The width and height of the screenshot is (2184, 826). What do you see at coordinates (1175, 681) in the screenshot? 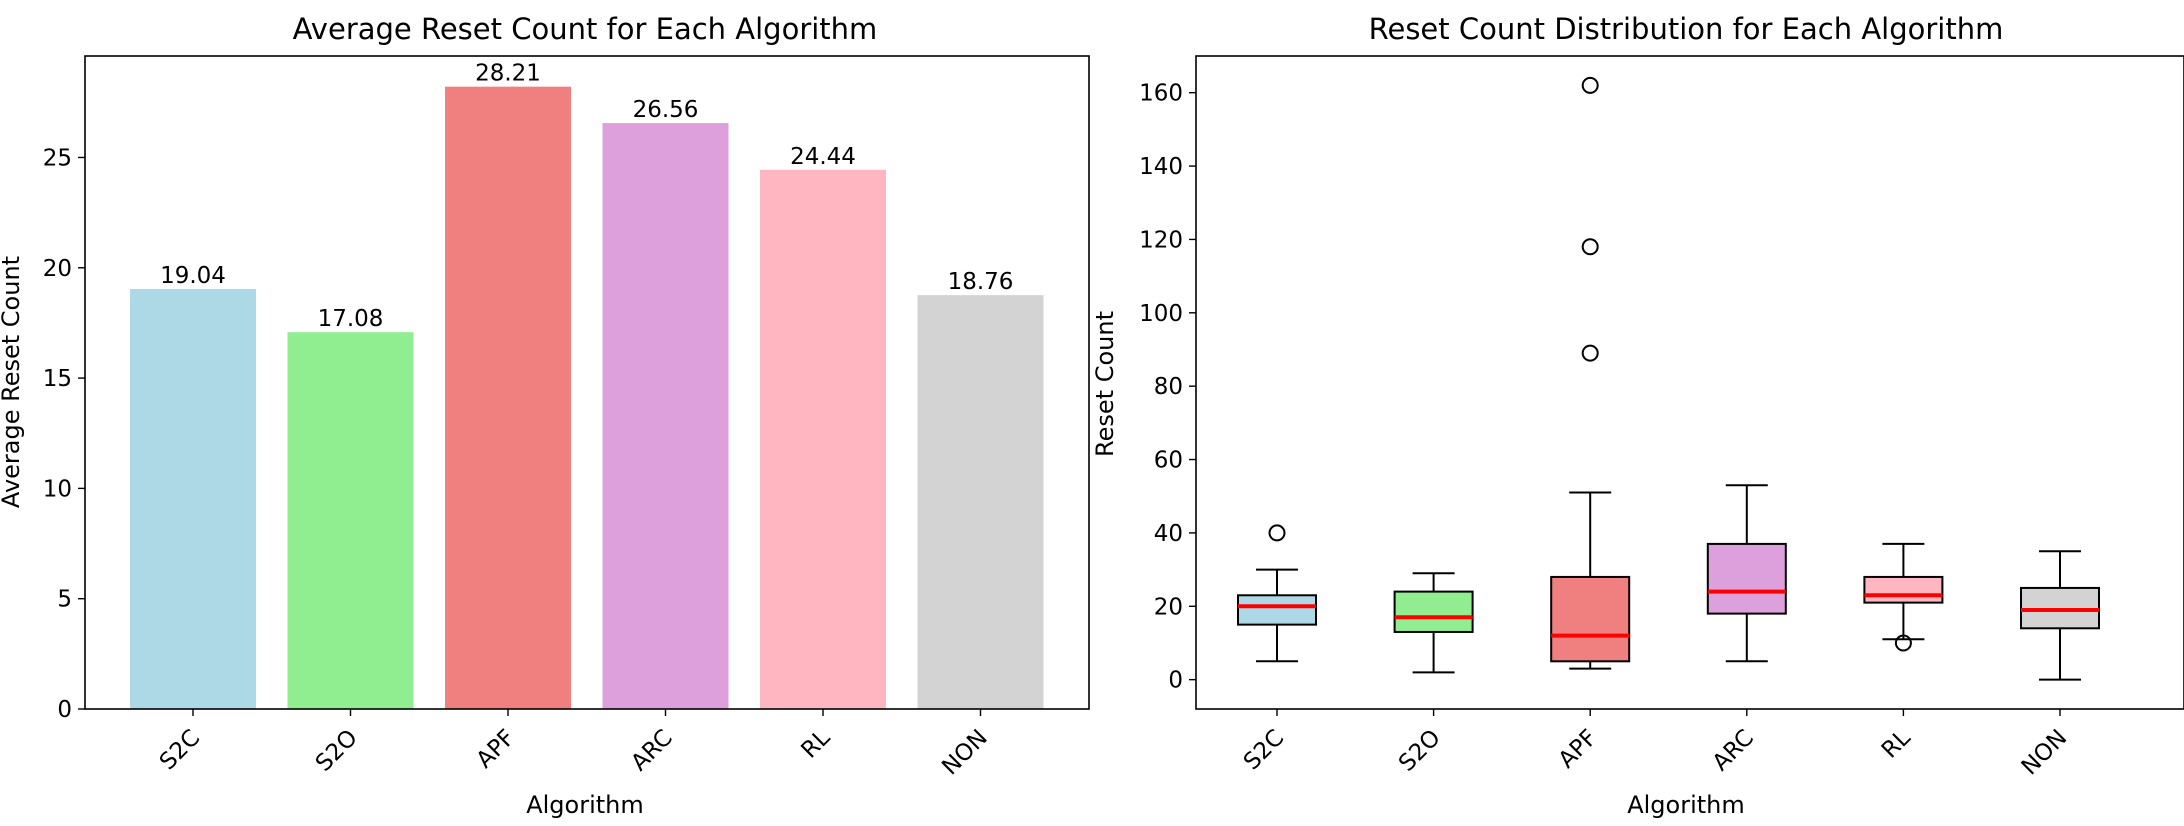
I see `box-y-tick-label: 0` at bounding box center [1175, 681].